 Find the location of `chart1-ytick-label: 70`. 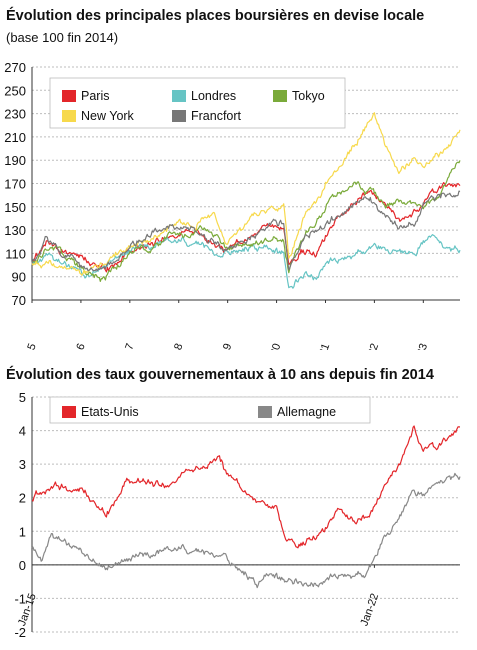

chart1-ytick-label: 70 is located at coordinates (19, 300).